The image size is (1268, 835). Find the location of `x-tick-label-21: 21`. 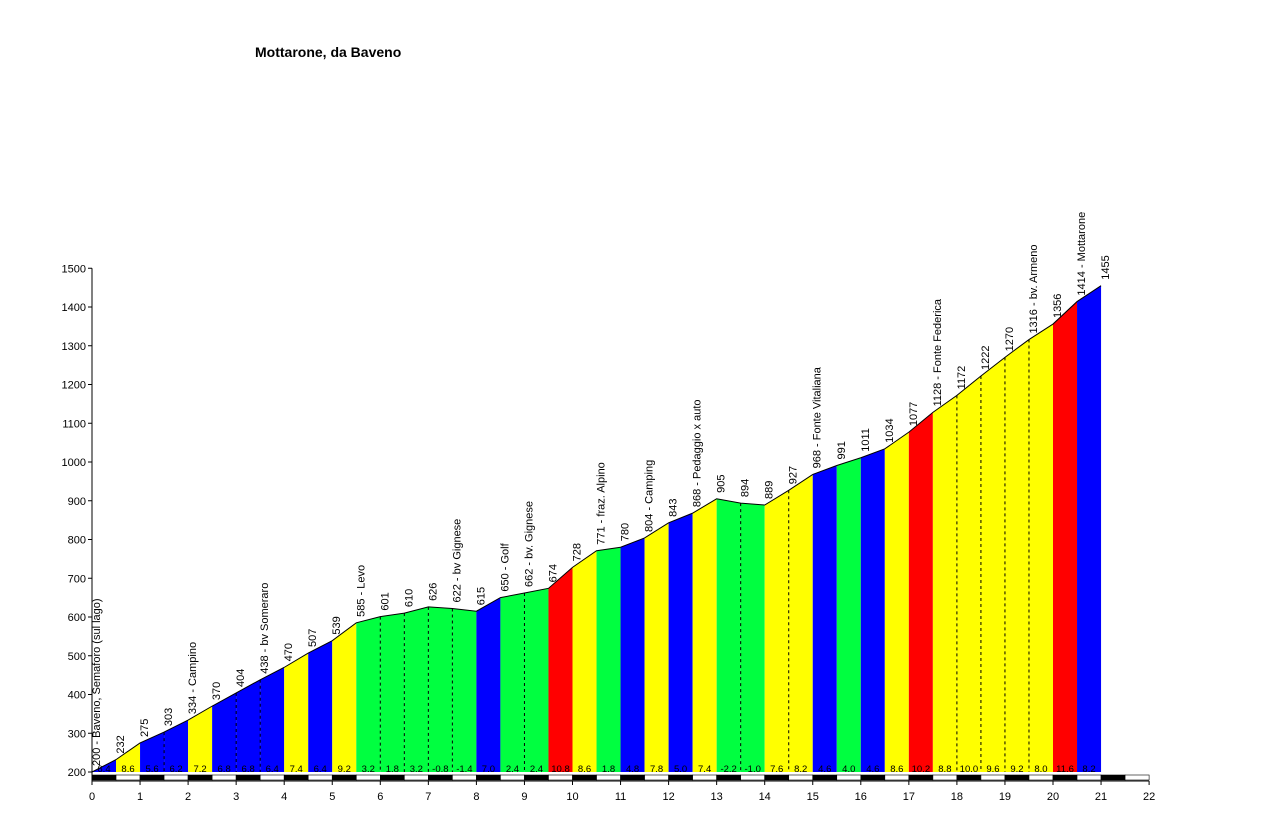

x-tick-label-21: 21 is located at coordinates (1101, 797).